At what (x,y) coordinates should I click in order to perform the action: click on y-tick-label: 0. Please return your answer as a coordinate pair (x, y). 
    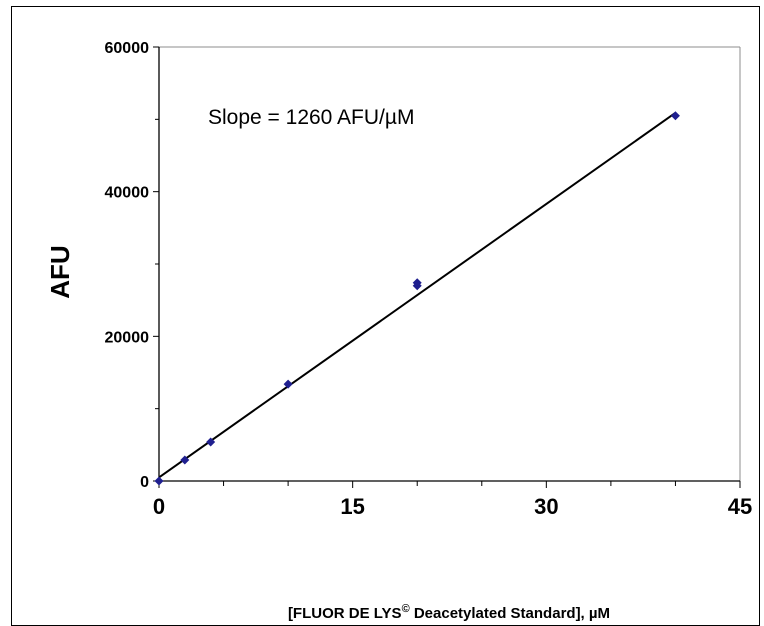
    Looking at the image, I should click on (144, 482).